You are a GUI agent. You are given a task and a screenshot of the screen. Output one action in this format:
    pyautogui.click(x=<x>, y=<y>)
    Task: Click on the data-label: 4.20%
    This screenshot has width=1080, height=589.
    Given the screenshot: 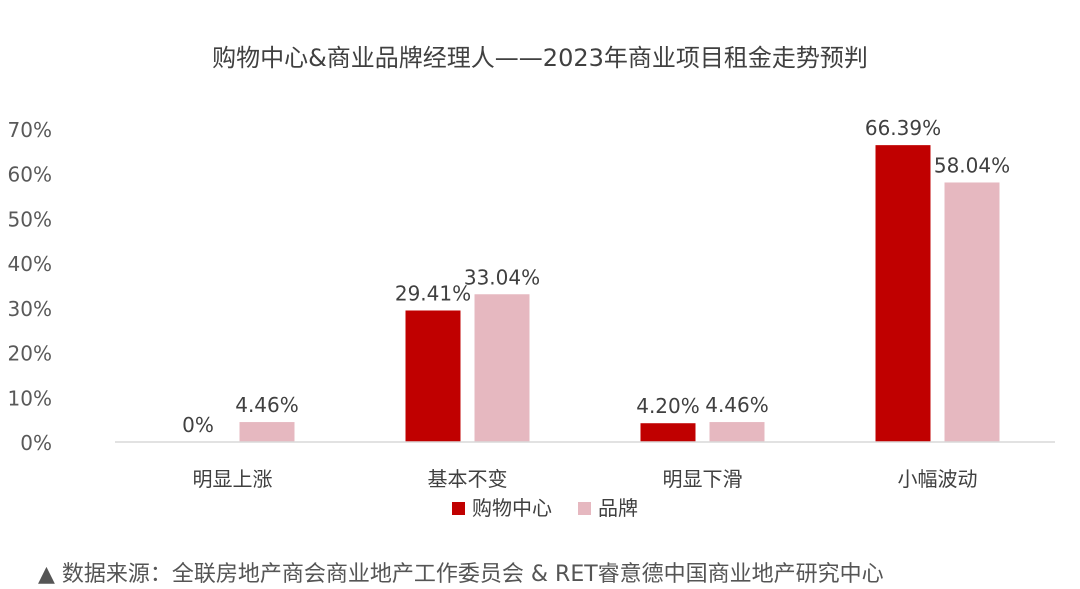 What is the action you would take?
    pyautogui.click(x=668, y=406)
    